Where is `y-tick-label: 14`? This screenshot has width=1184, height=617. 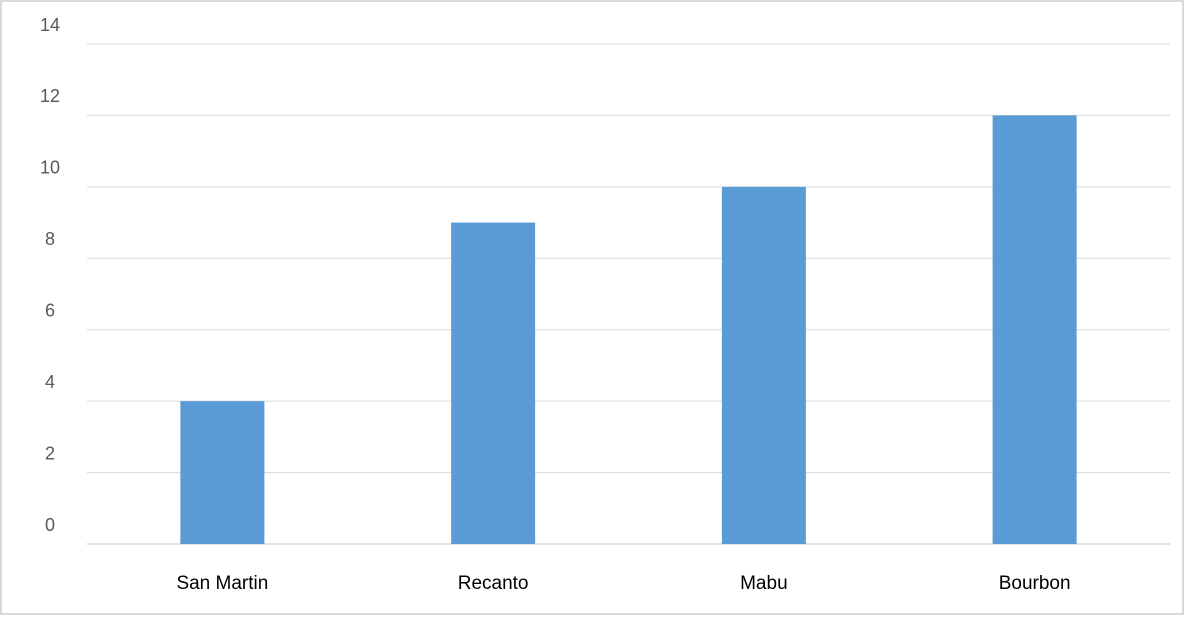
y-tick-label: 14 is located at coordinates (50, 25).